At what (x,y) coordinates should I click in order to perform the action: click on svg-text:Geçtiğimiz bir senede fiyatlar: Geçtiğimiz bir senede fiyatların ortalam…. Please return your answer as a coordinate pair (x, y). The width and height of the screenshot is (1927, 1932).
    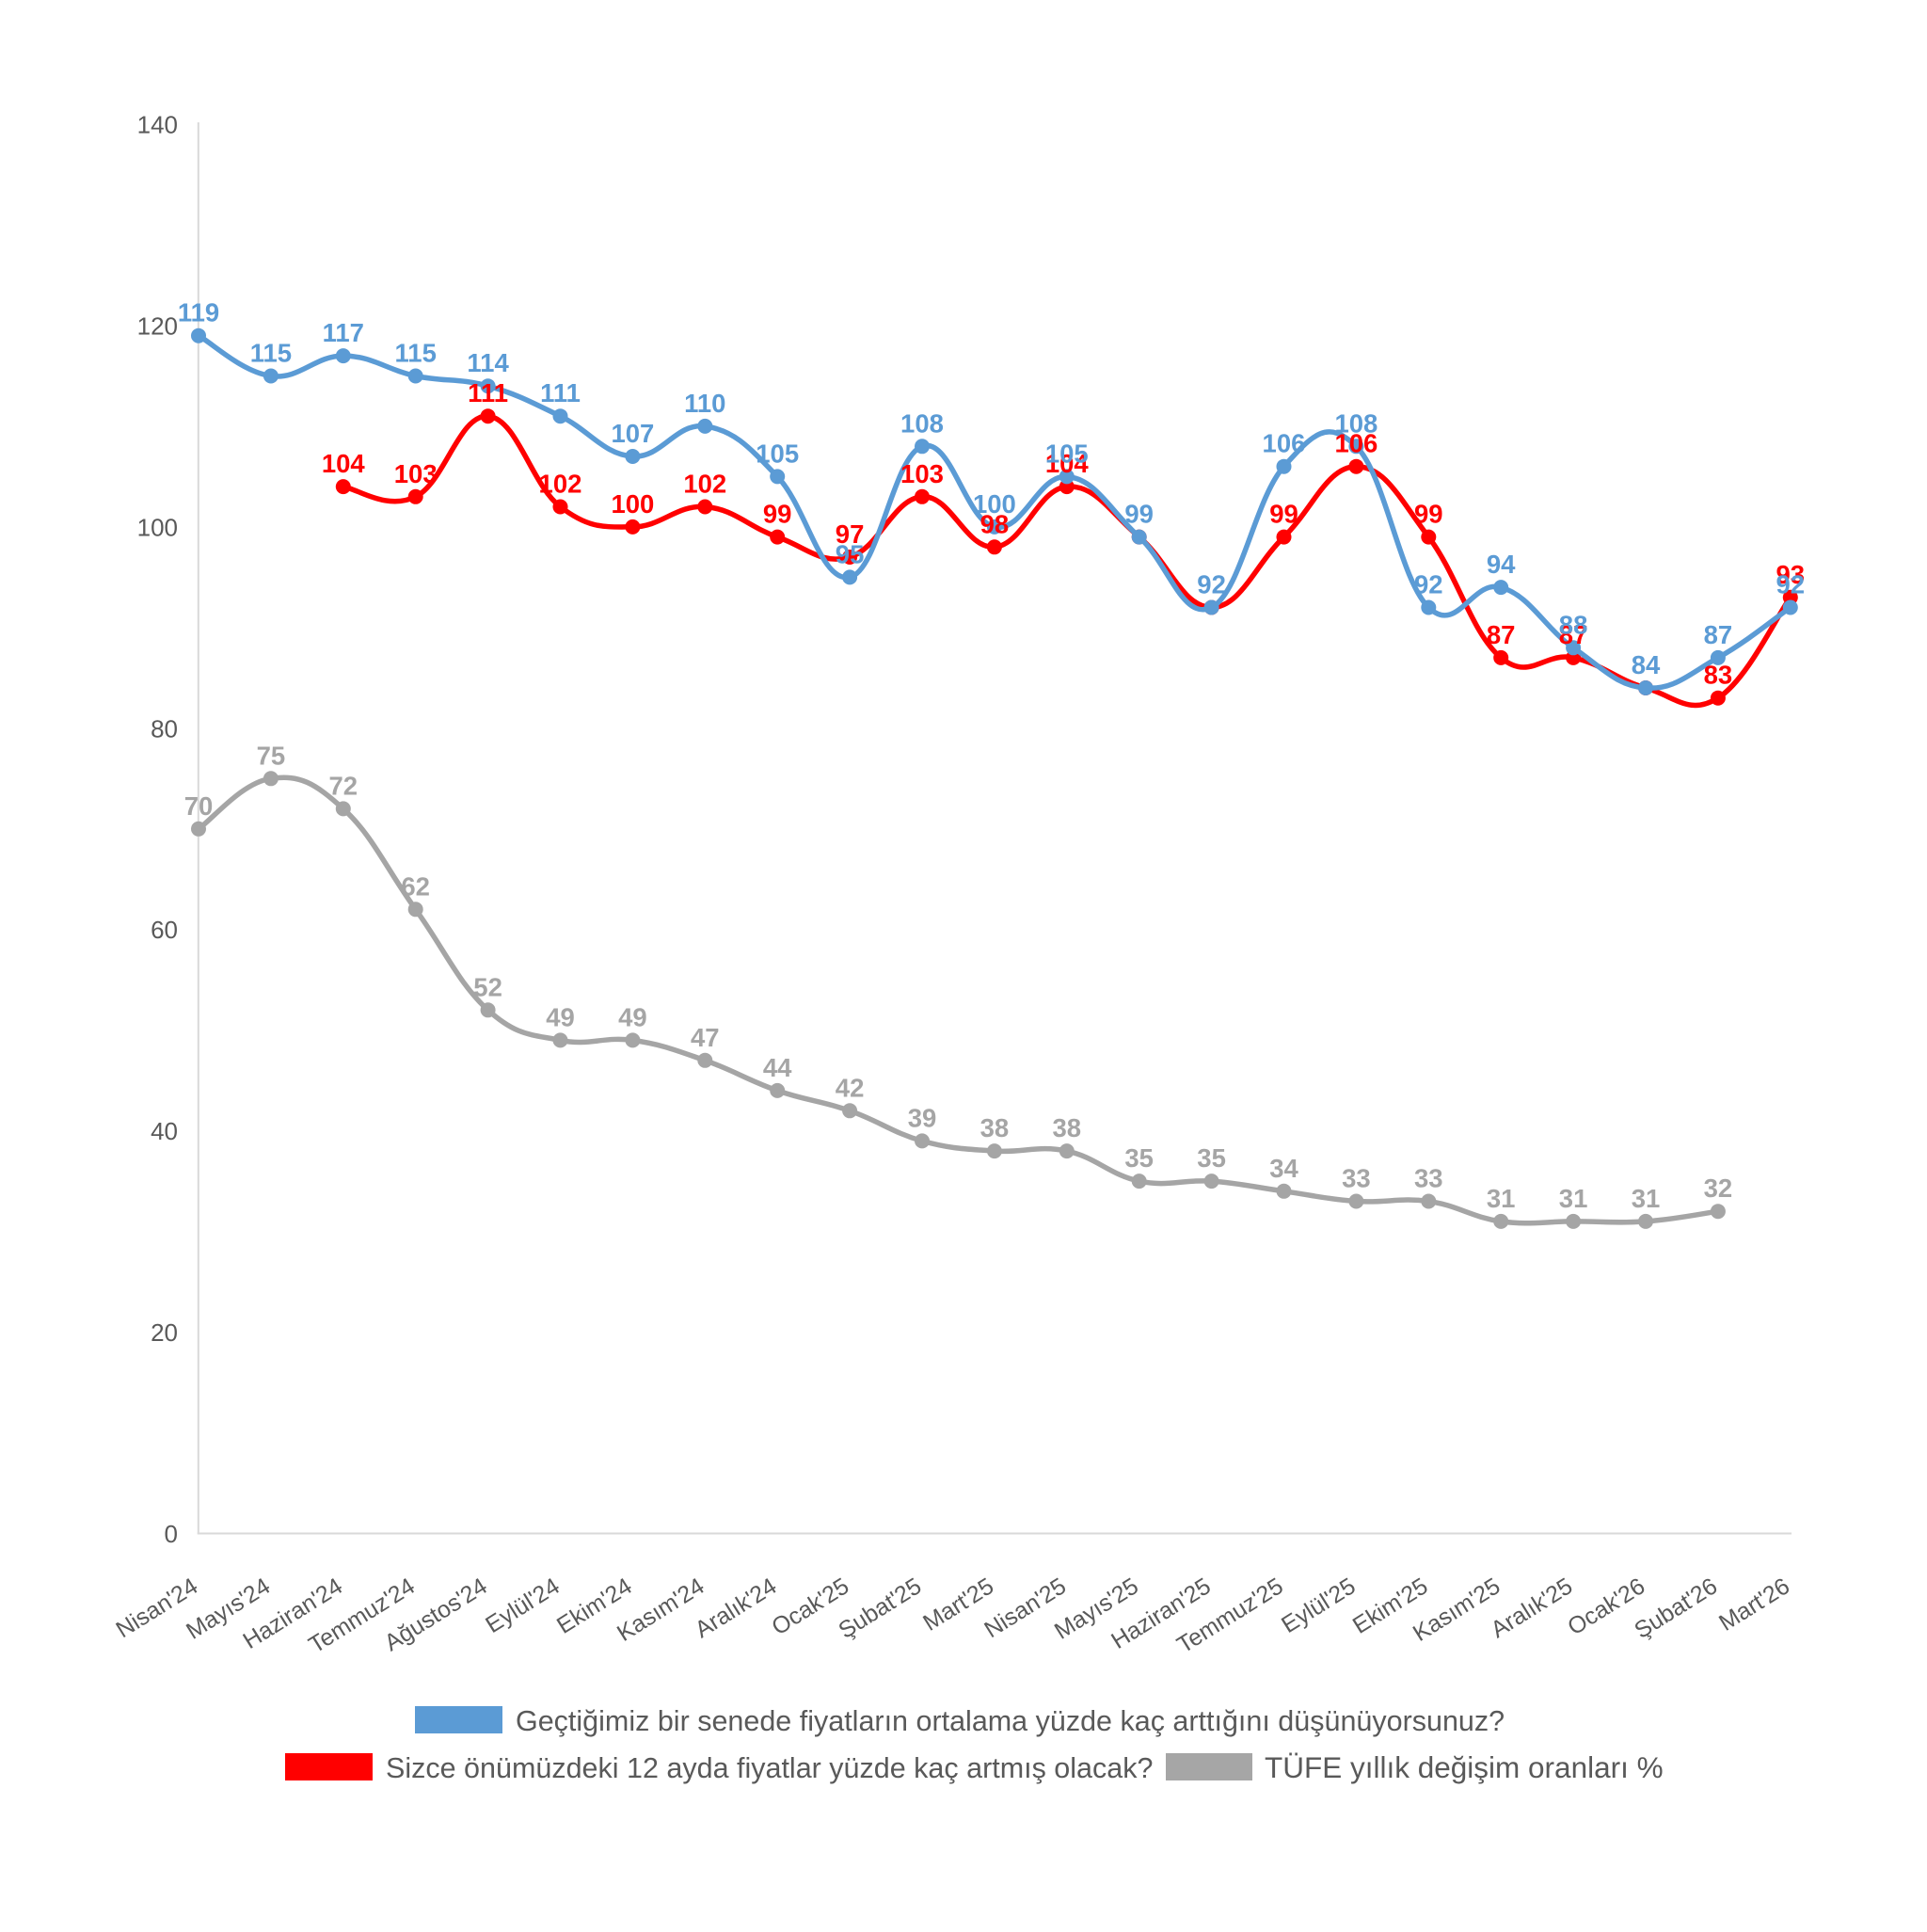
    Looking at the image, I should click on (1010, 1721).